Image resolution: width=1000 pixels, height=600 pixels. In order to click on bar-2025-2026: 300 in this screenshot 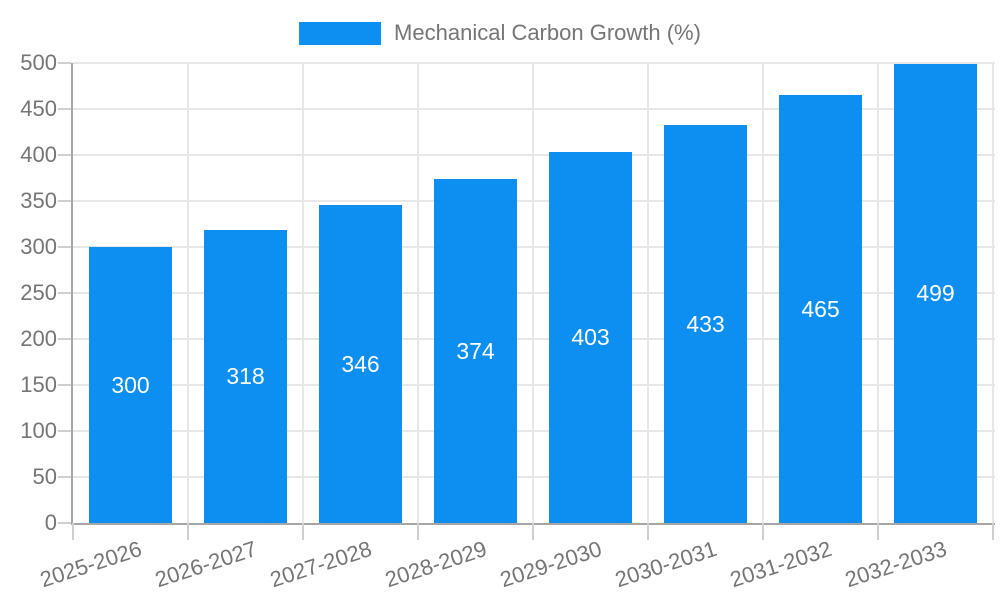, I will do `click(130, 385)`.